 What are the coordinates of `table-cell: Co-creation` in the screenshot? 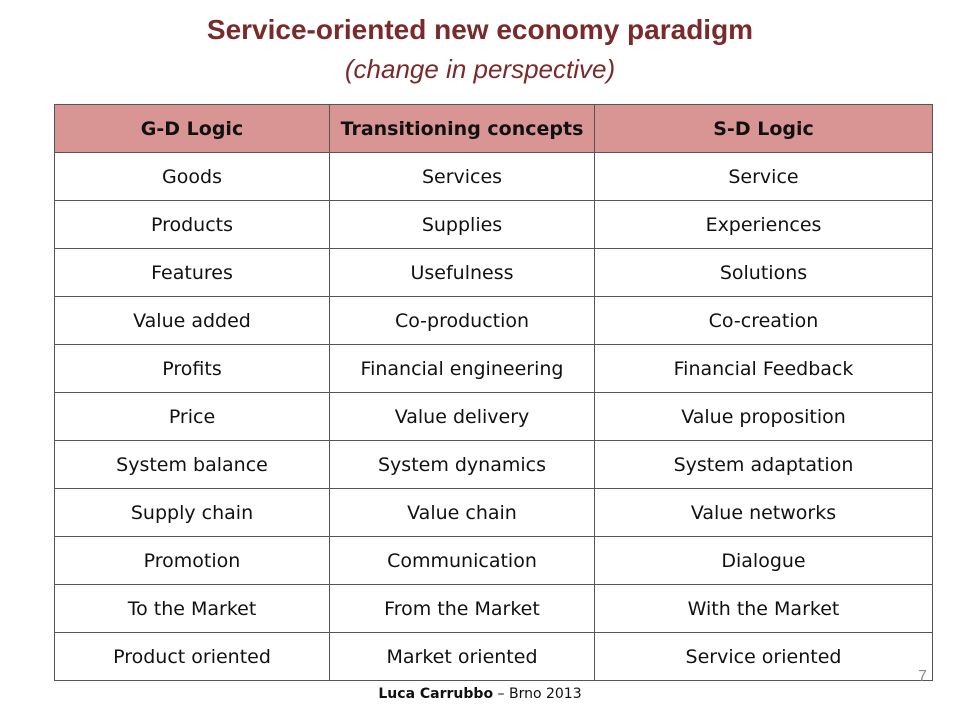 It's located at (763, 320).